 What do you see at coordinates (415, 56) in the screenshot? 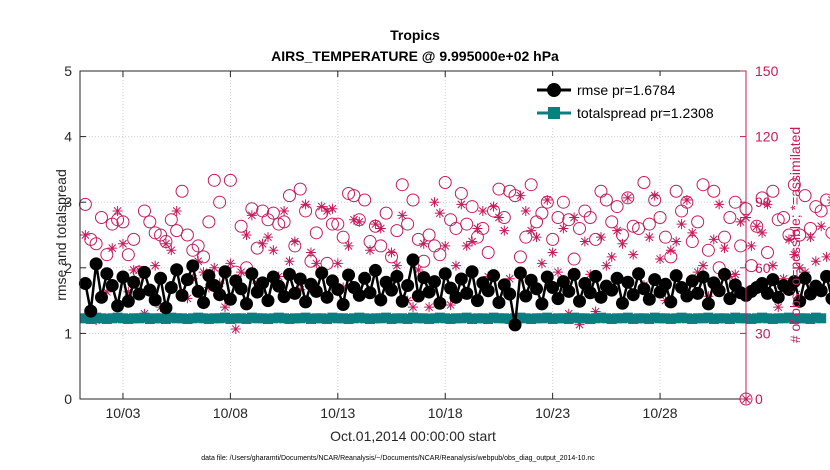
I see `chart-subtitle: AIRS_TEMPERATURE @ 9.995000e+02 hPa` at bounding box center [415, 56].